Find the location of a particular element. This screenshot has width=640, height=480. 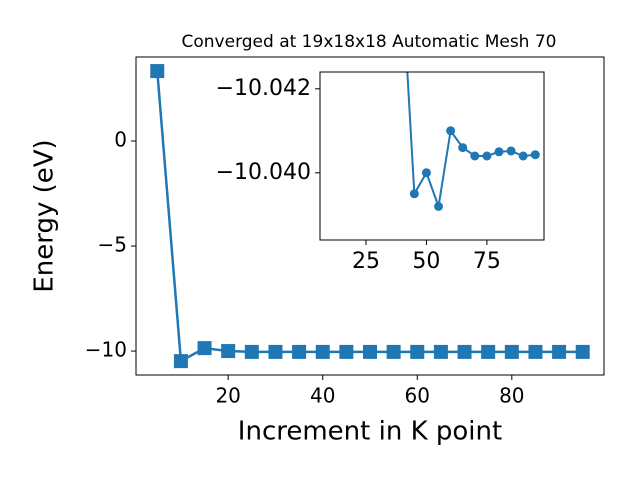

x-tick-label: 75 is located at coordinates (487, 261).